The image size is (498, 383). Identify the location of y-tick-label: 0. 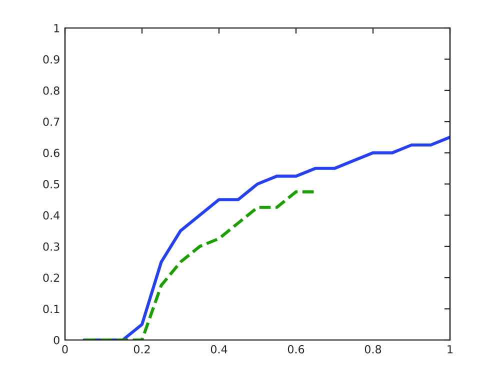
(57, 340).